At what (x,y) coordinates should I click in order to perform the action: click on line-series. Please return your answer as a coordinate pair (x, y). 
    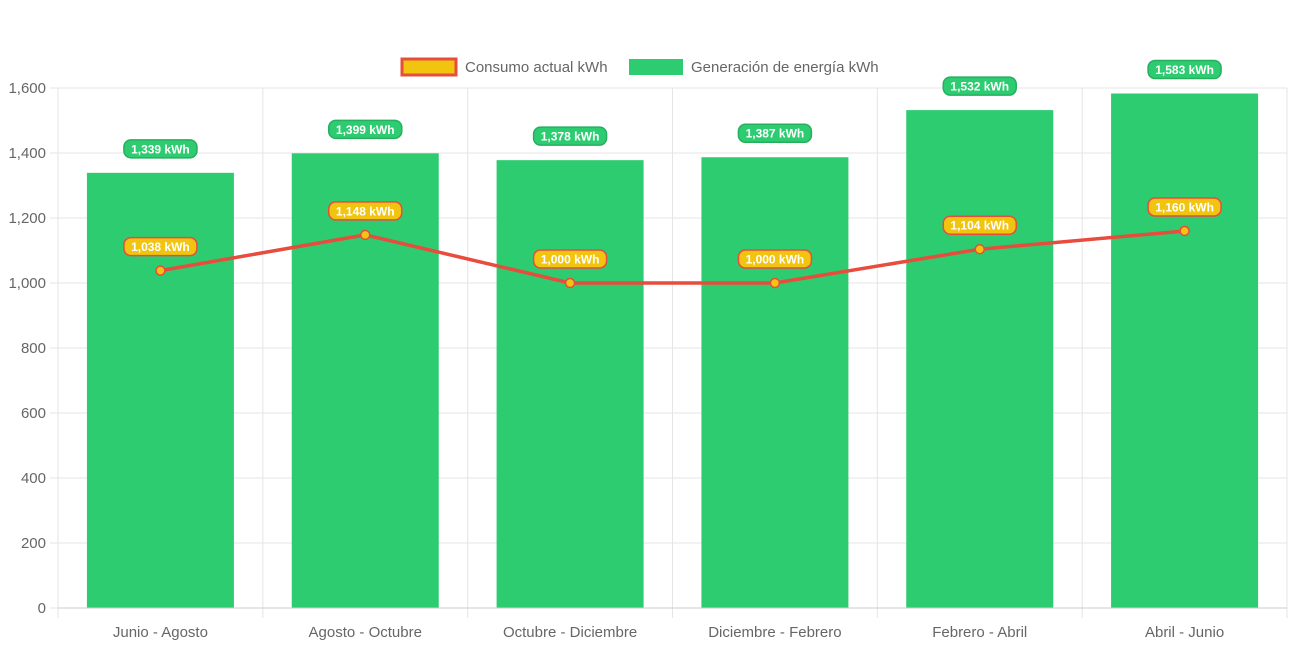
    Looking at the image, I should click on (672, 257).